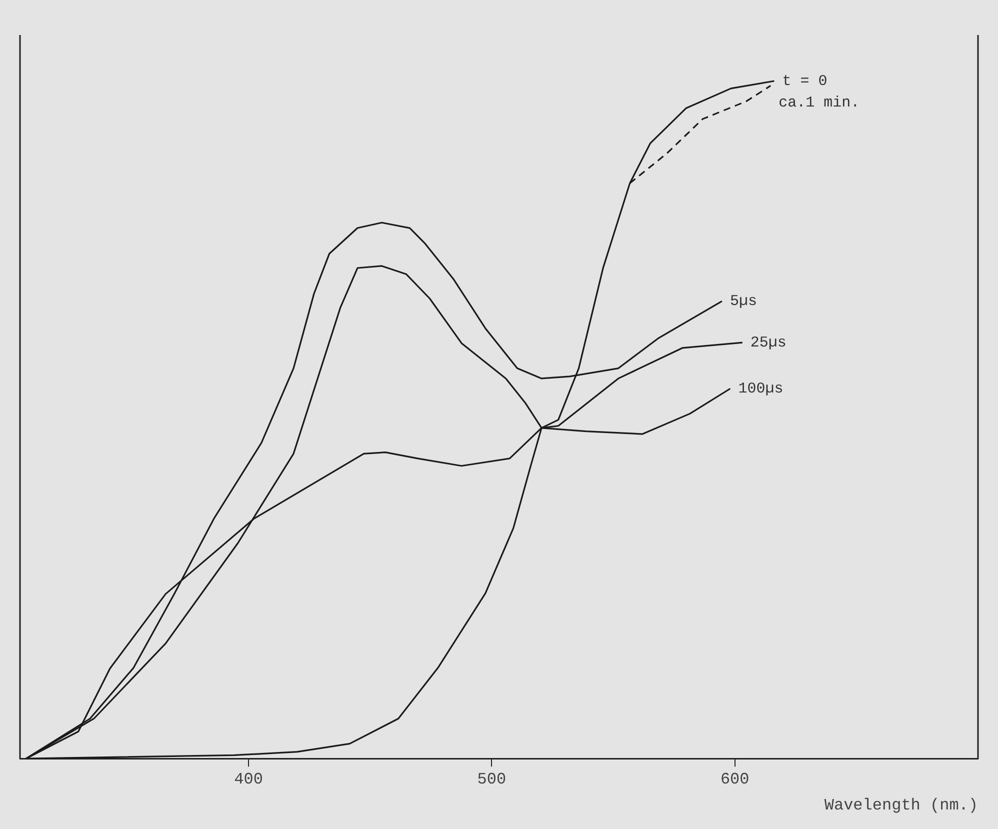 The image size is (998, 829). Describe the element at coordinates (901, 805) in the screenshot. I see `x-axis-title: Wavelength (nm.)` at that location.